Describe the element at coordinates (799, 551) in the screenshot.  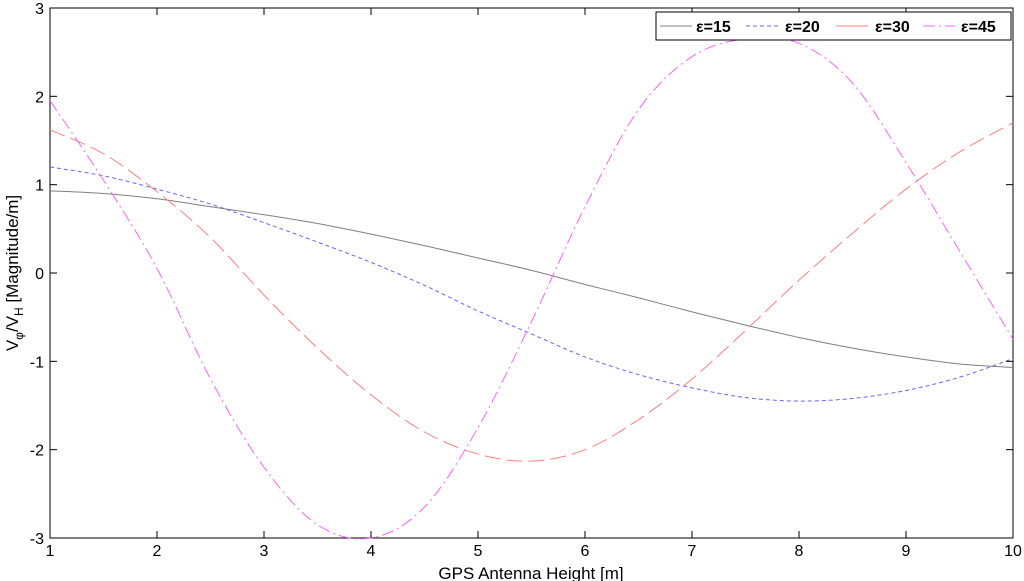
I see `x-tick-label: 8` at that location.